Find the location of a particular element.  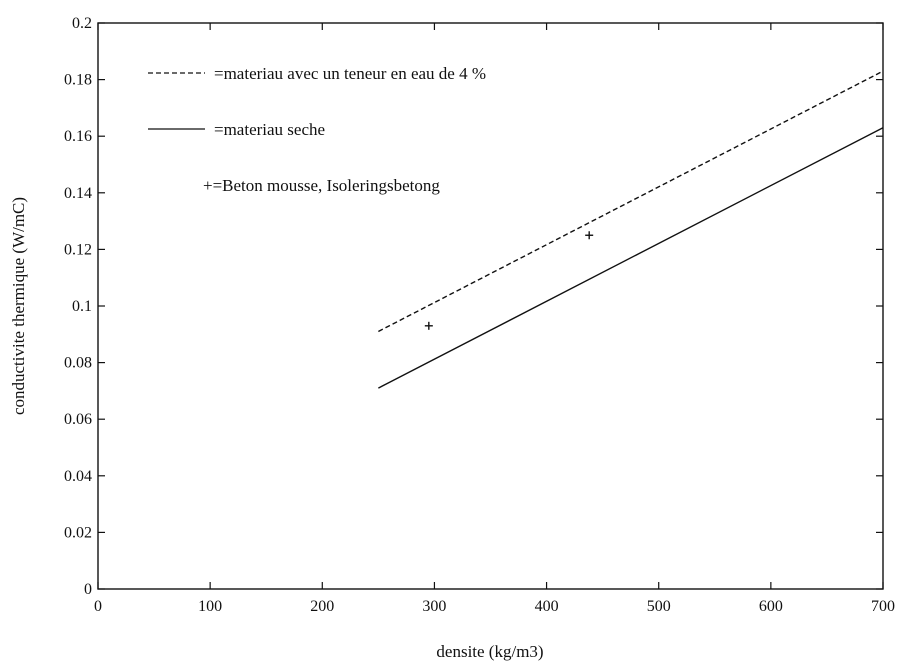

x-tick-label: 300 is located at coordinates (434, 606).